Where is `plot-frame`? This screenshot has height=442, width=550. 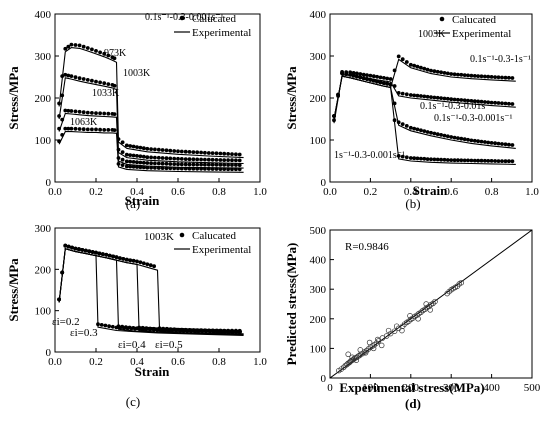
plot-frame is located at coordinates (431, 304).